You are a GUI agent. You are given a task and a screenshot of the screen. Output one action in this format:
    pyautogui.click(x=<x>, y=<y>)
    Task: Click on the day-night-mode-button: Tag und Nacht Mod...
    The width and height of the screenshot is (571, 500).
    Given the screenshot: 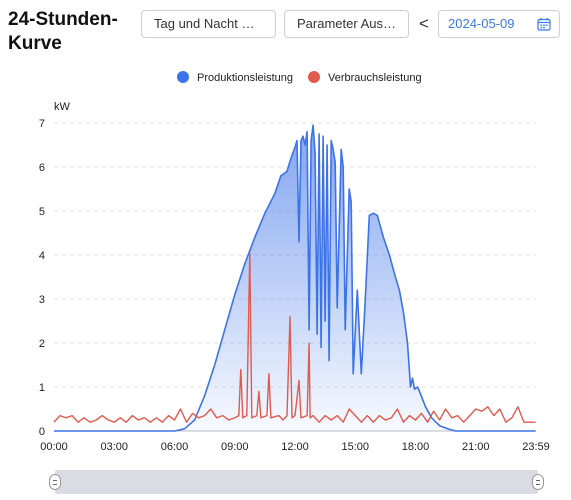 What is the action you would take?
    pyautogui.click(x=208, y=24)
    